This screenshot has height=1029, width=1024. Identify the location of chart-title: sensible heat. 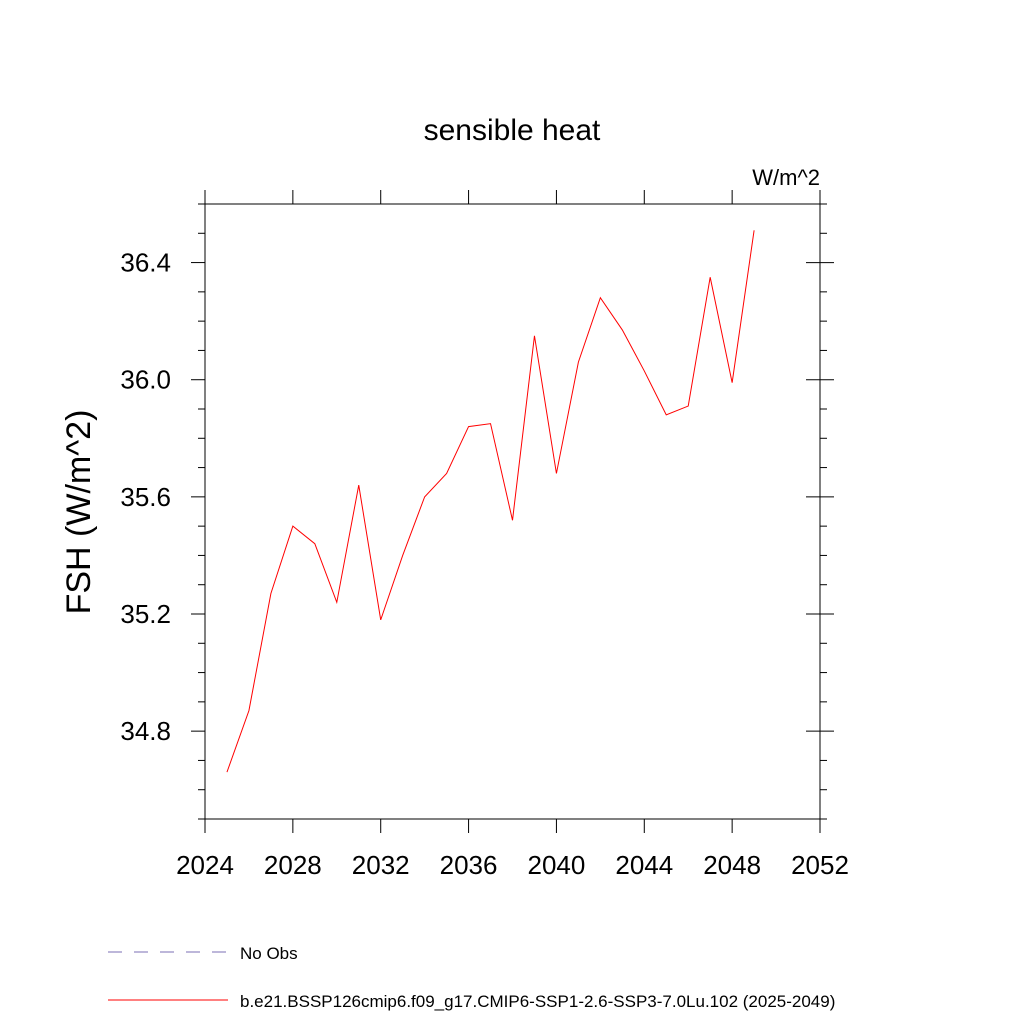
(512, 130).